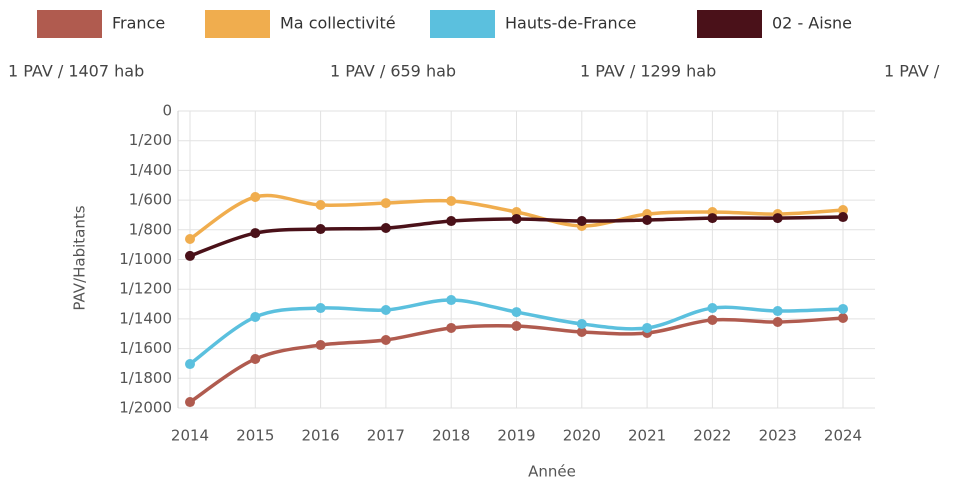 The image size is (967, 490). What do you see at coordinates (150, 140) in the screenshot?
I see `y-tick-label: 1/200` at bounding box center [150, 140].